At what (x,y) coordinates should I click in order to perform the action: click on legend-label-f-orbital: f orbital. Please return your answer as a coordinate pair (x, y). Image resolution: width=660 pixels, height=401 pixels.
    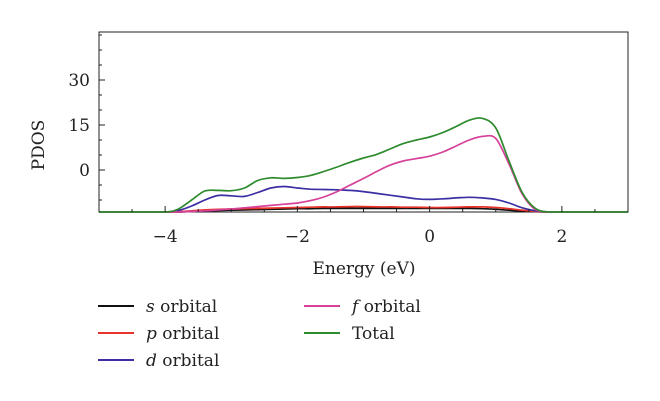
    Looking at the image, I should click on (385, 307).